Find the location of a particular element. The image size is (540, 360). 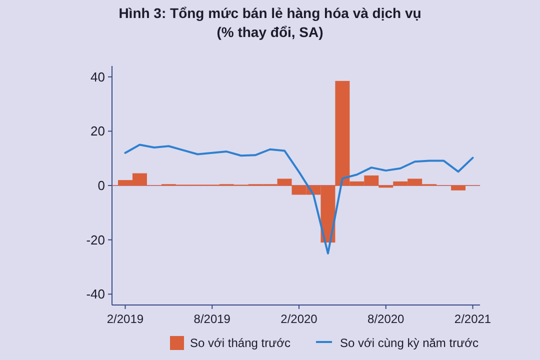

bar is located at coordinates (458, 188).